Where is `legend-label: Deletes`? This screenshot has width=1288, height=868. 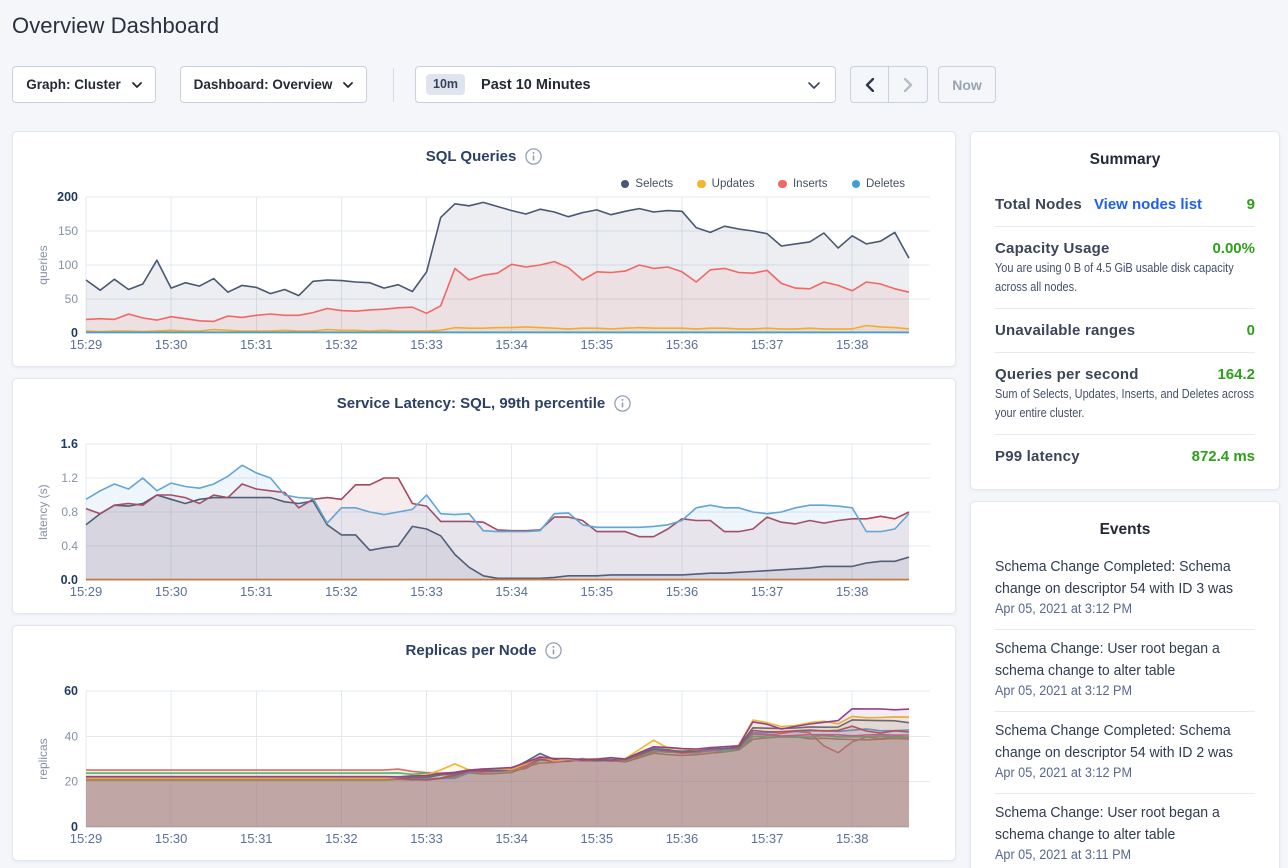
legend-label: Deletes is located at coordinates (885, 184).